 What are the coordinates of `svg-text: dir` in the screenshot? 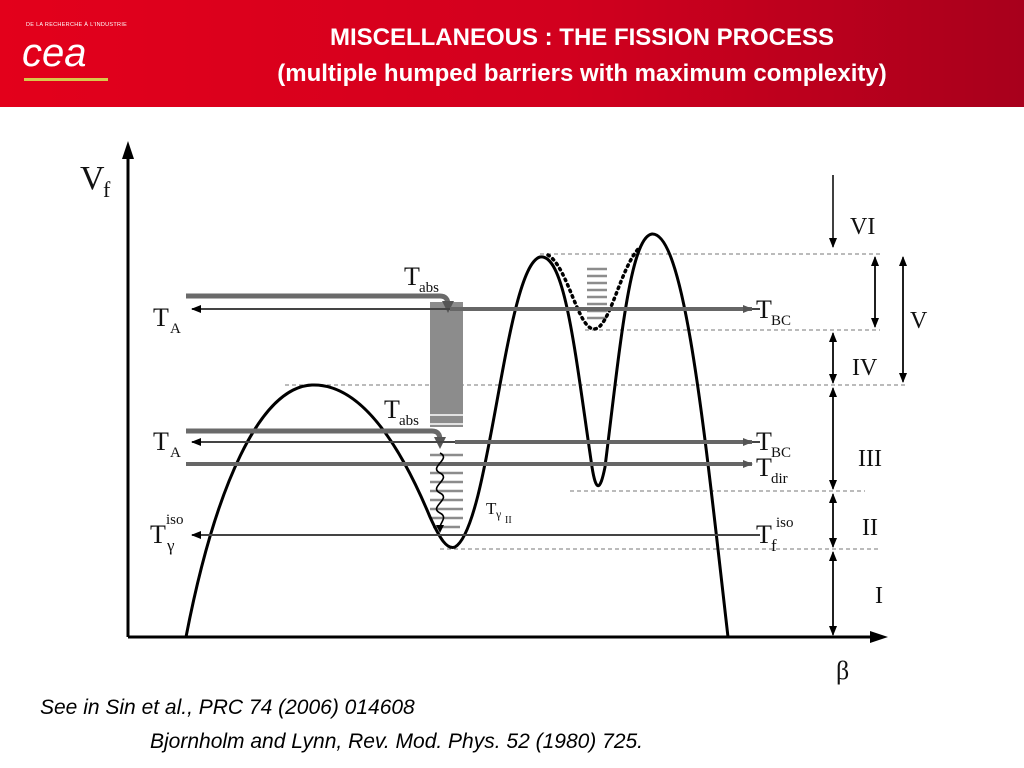 It's located at (779, 479).